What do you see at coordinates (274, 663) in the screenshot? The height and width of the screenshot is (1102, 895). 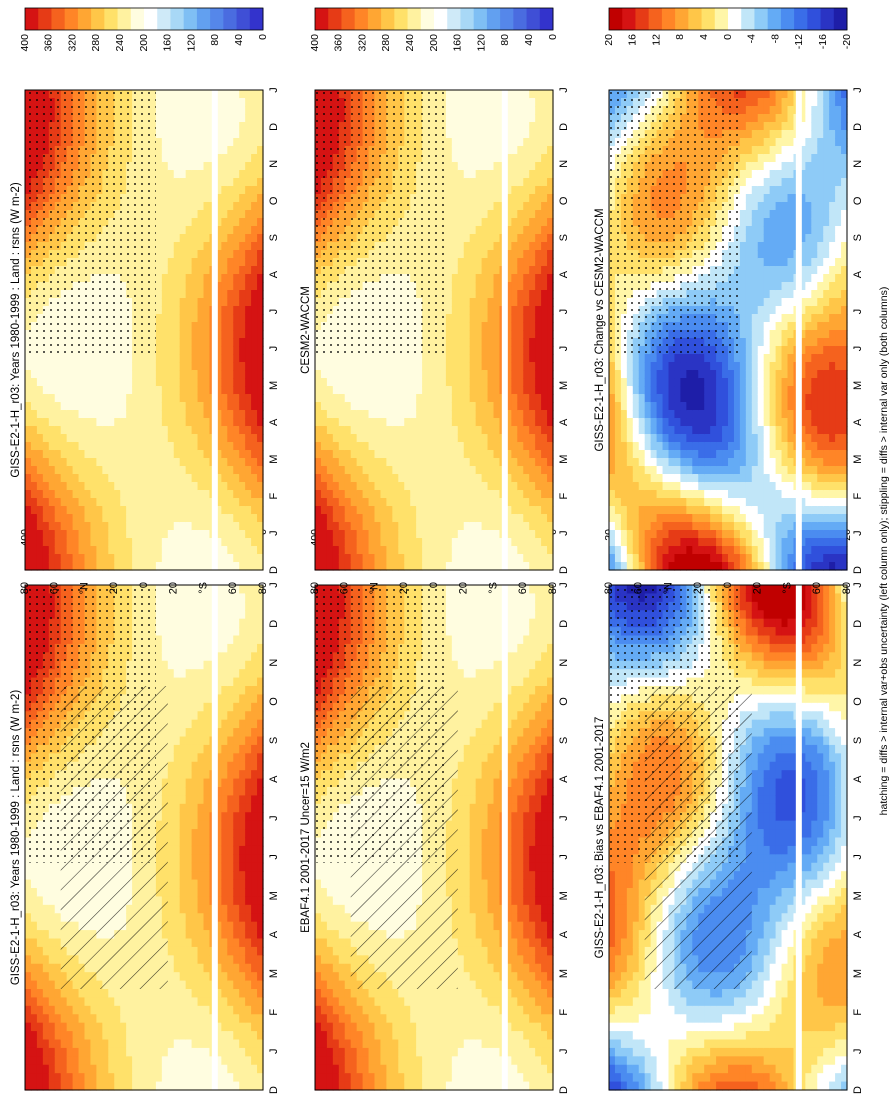 I see `month-tick-label: N` at bounding box center [274, 663].